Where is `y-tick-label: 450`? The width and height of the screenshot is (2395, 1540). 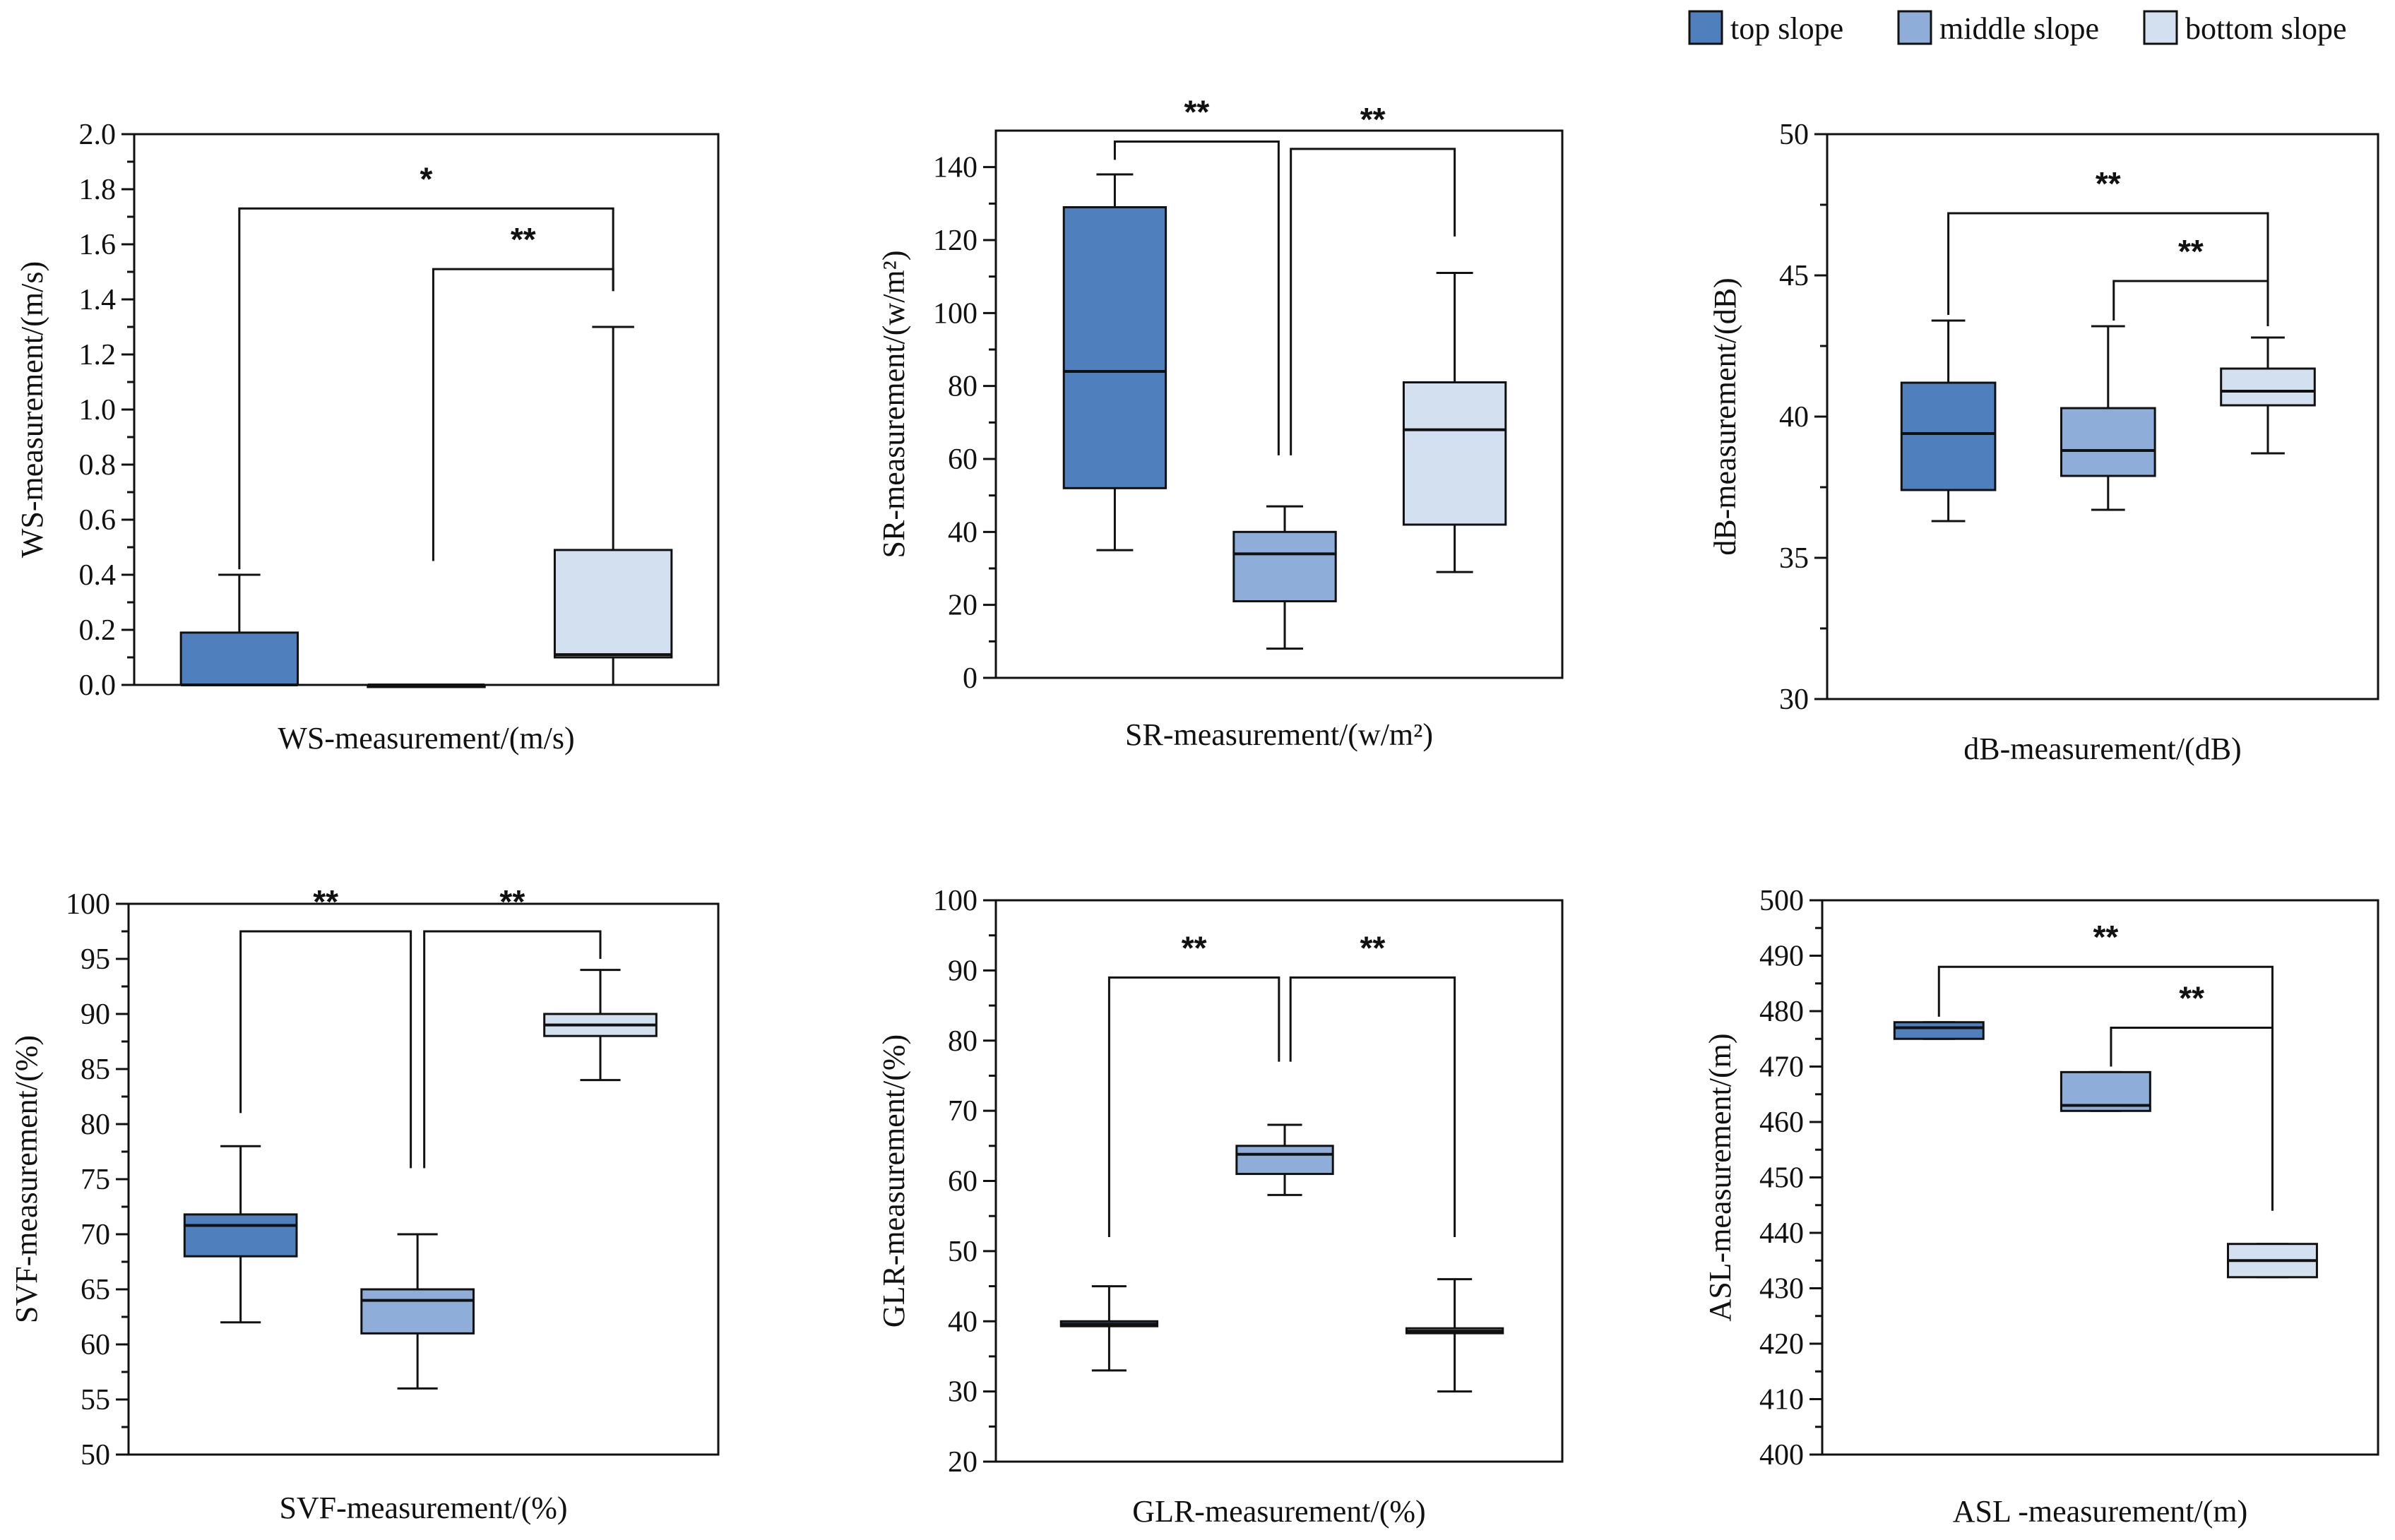
y-tick-label: 450 is located at coordinates (1781, 1178).